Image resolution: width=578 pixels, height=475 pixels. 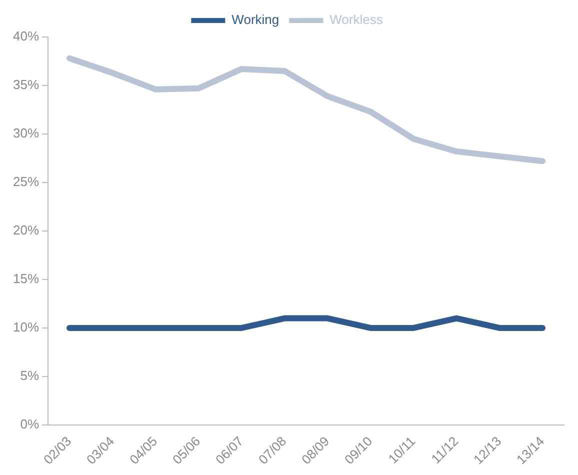 I want to click on y-tick-label: 30%, so click(x=26, y=133).